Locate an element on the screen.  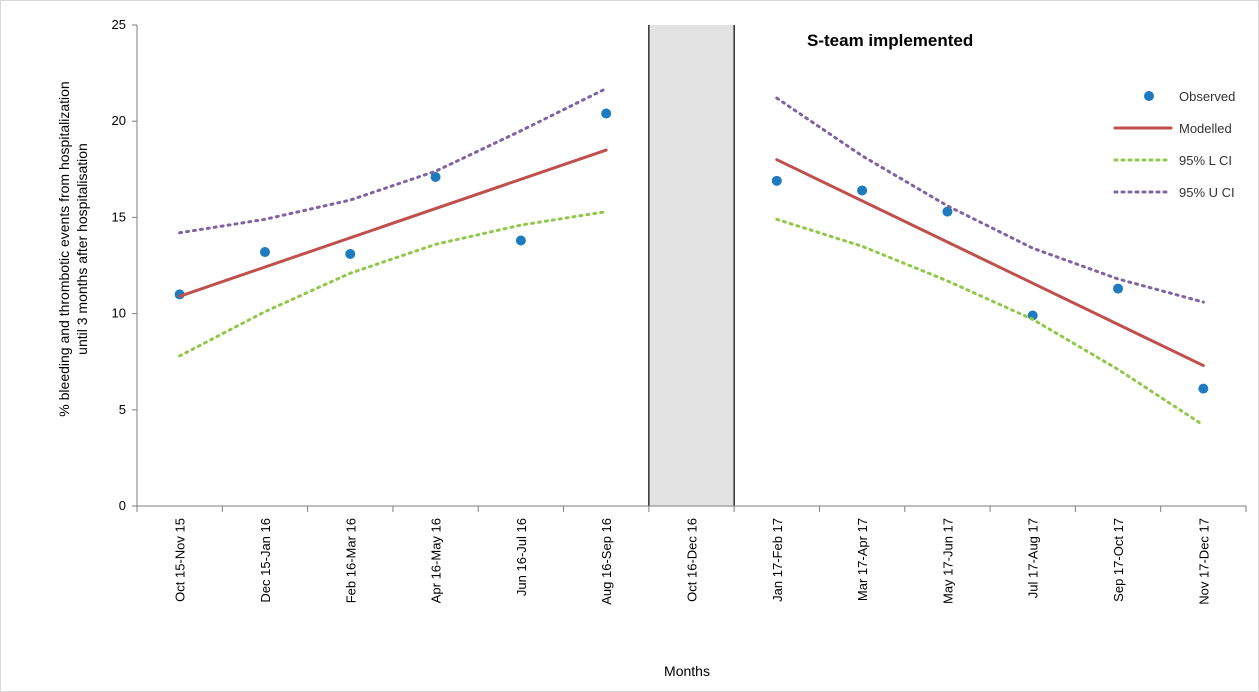
y-tick-label: 5 is located at coordinates (122, 409).